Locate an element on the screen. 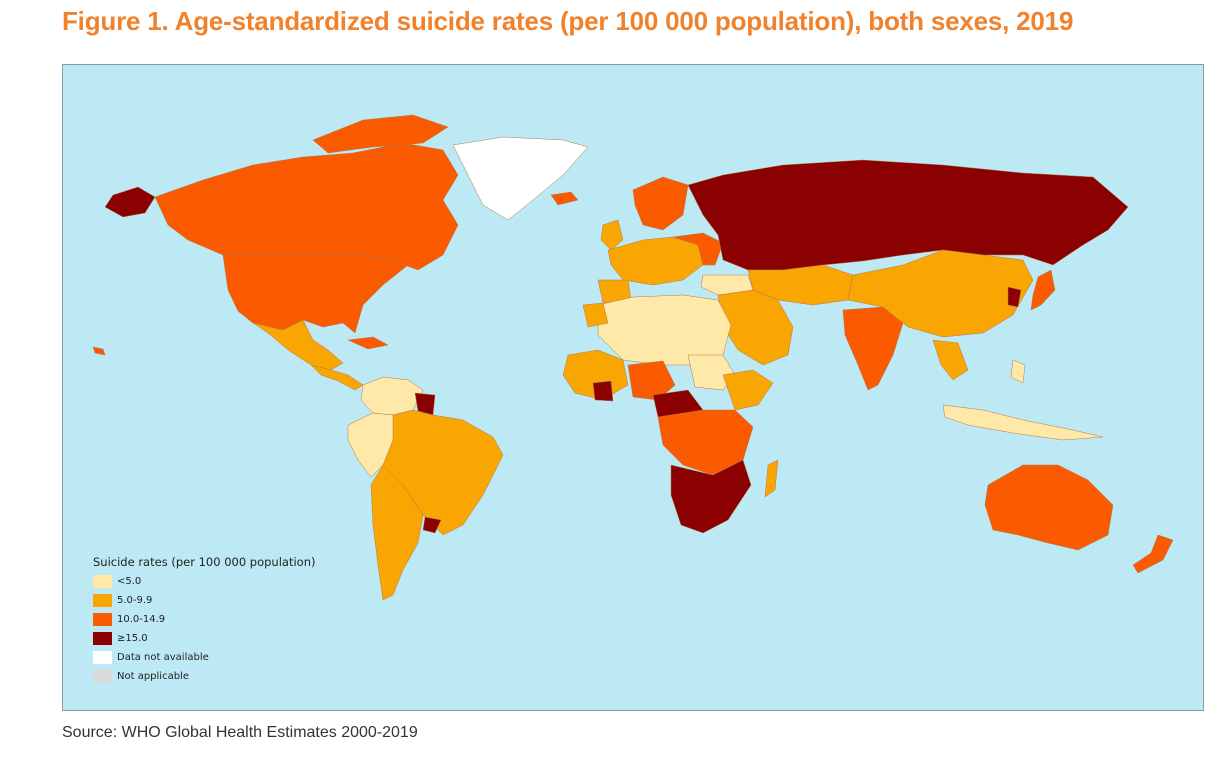  country-canada is located at coordinates (306, 206).